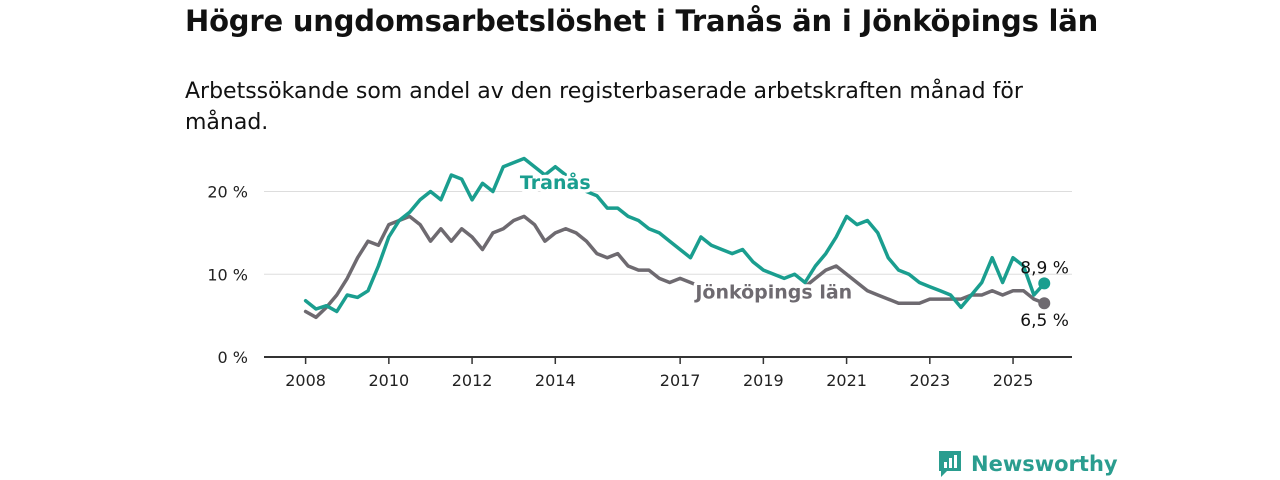 This screenshot has height=480, width=1280. I want to click on y-tick-label: 20 %, so click(227, 192).